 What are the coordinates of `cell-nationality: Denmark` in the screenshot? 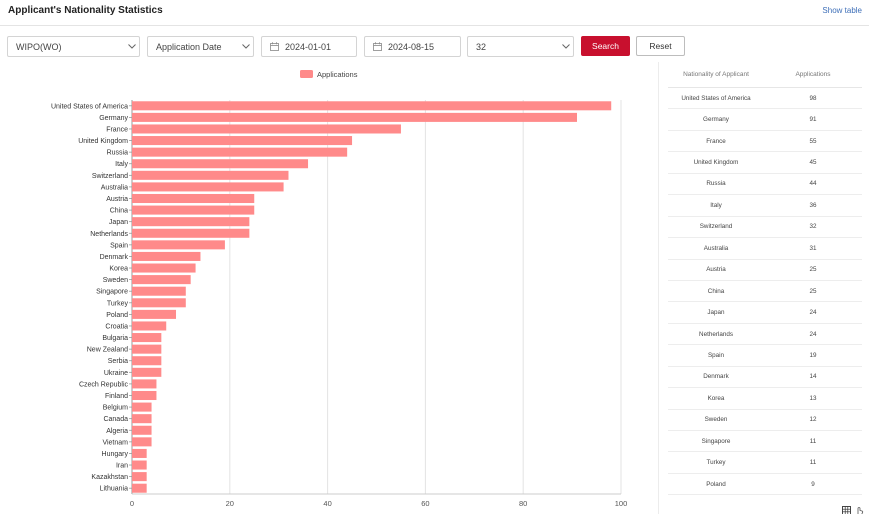 It's located at (716, 377).